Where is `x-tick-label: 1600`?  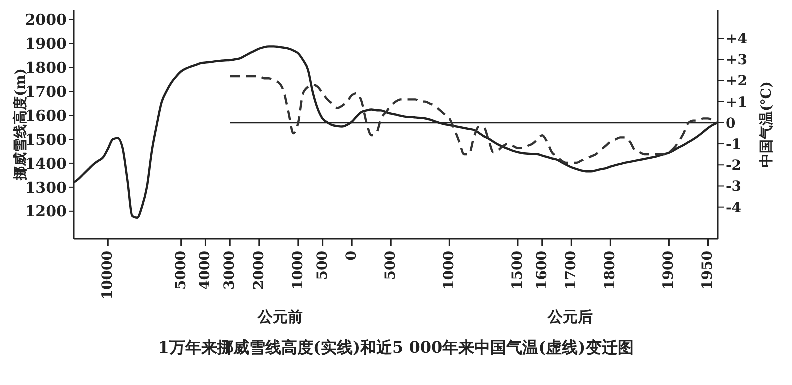
x-tick-label: 1600 is located at coordinates (542, 270).